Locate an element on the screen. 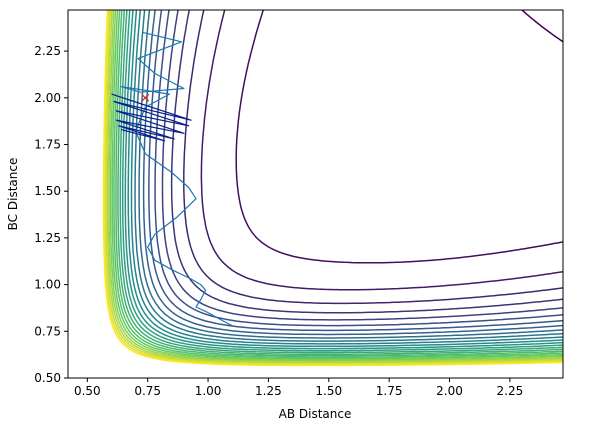 The height and width of the screenshot is (428, 598). y-tick-label: 1.75 is located at coordinates (47, 144).